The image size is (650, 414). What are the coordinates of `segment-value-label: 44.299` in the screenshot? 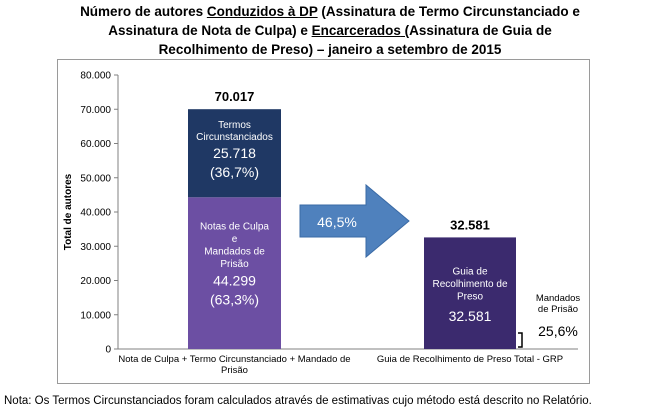 It's located at (234, 280).